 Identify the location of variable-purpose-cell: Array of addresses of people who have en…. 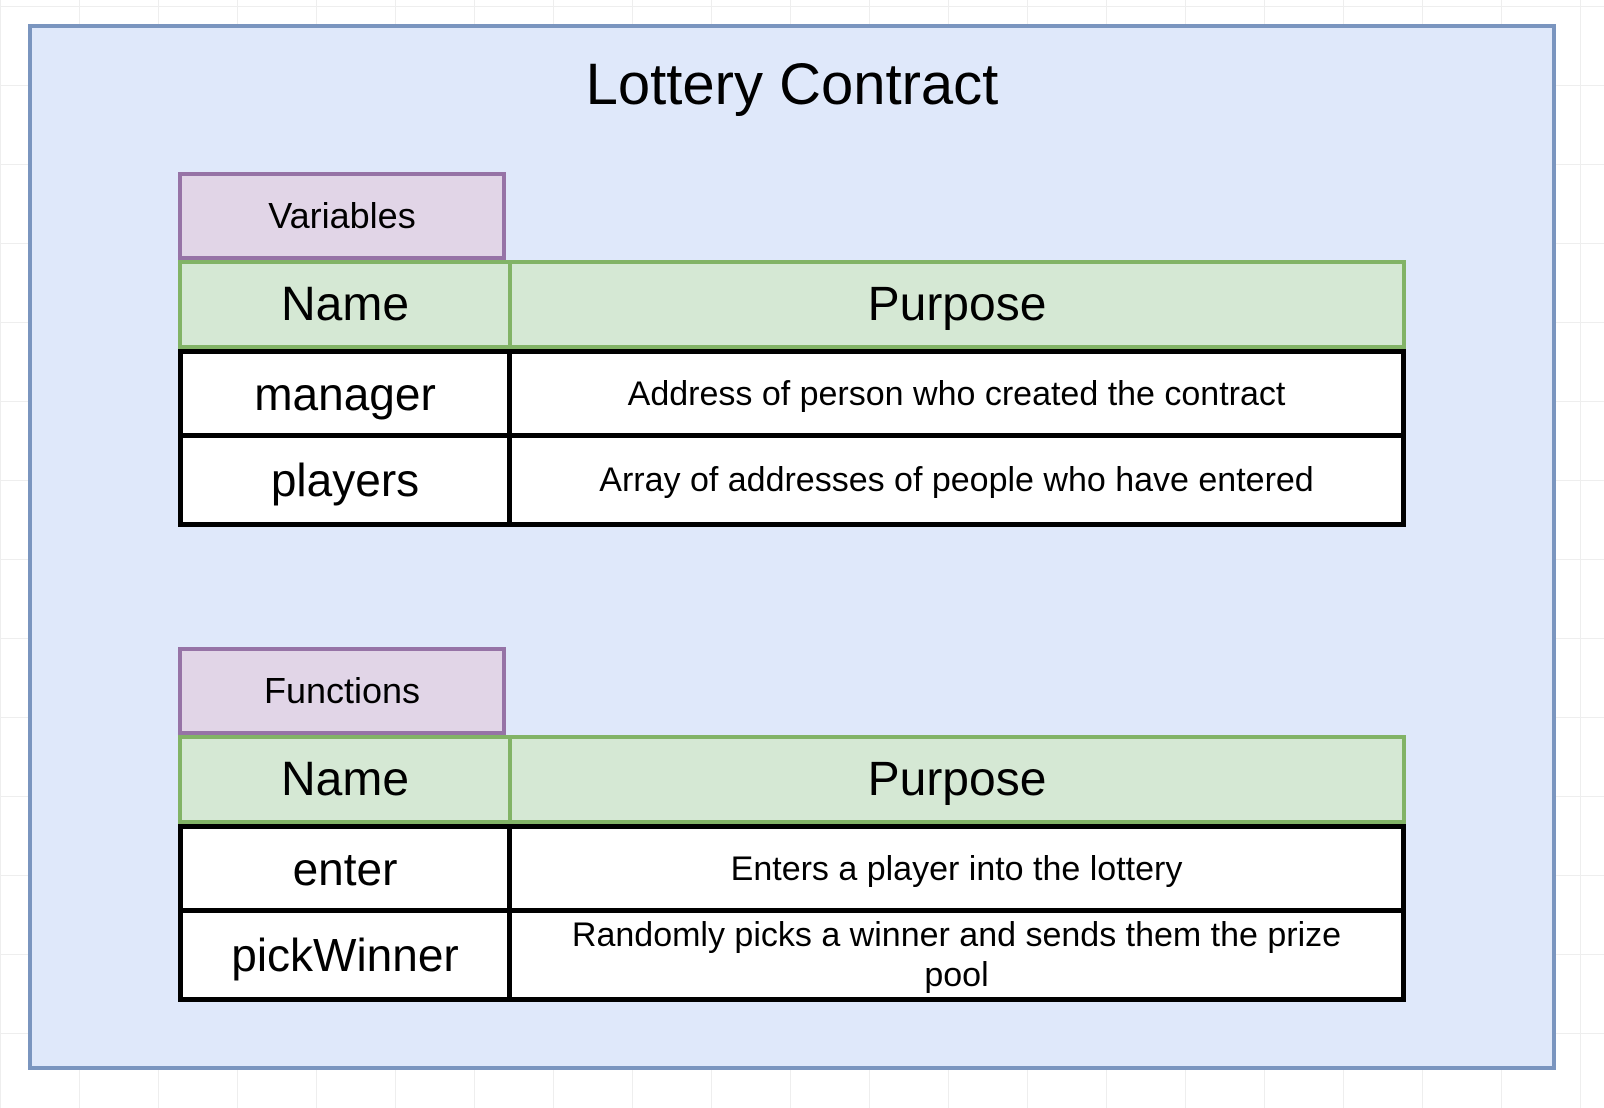
(958, 482).